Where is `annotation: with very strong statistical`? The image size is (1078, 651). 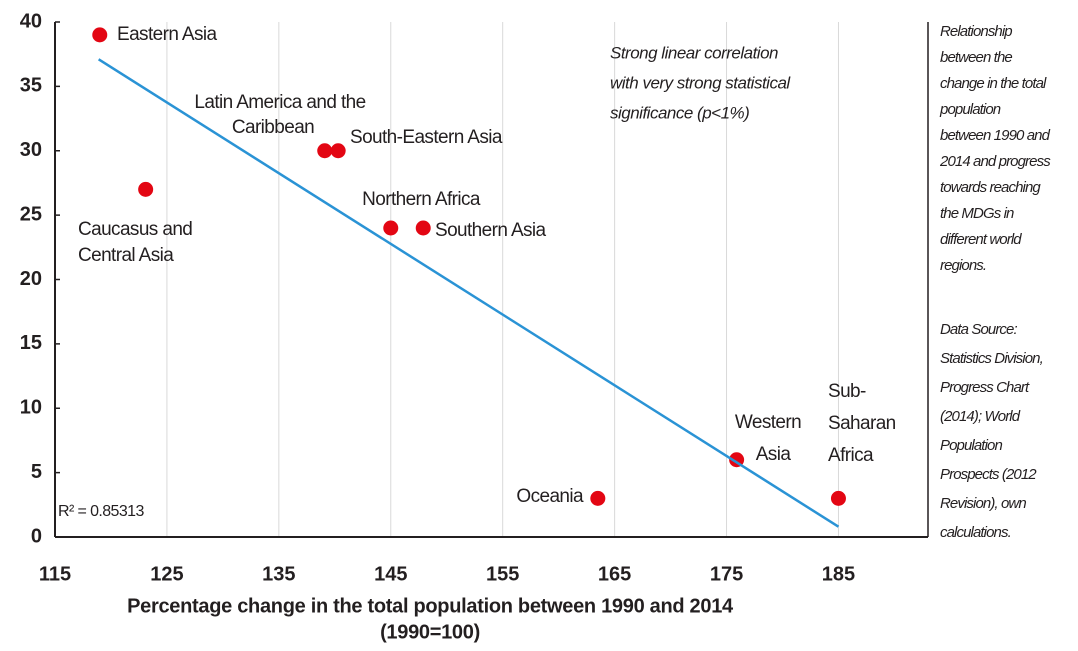 annotation: with very strong statistical is located at coordinates (700, 82).